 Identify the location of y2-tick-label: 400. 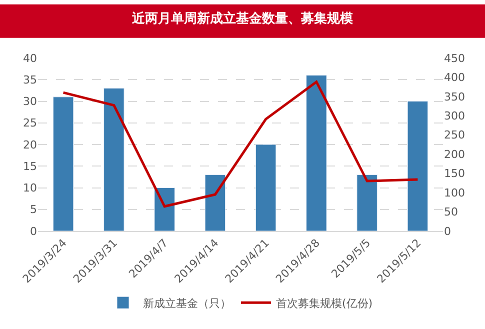
(454, 77).